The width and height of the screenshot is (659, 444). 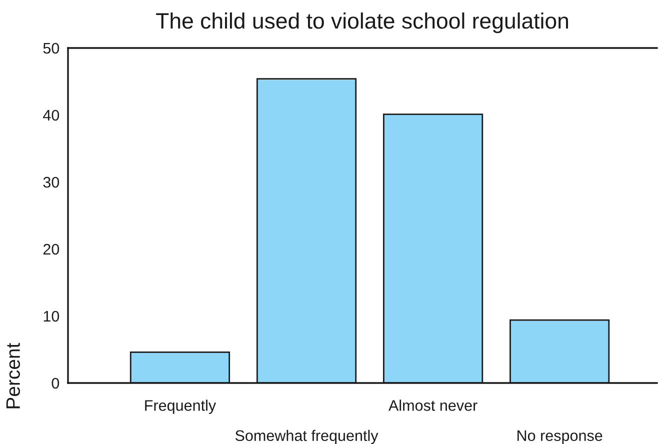 What do you see at coordinates (13, 375) in the screenshot?
I see `y-axis-title: Percent` at bounding box center [13, 375].